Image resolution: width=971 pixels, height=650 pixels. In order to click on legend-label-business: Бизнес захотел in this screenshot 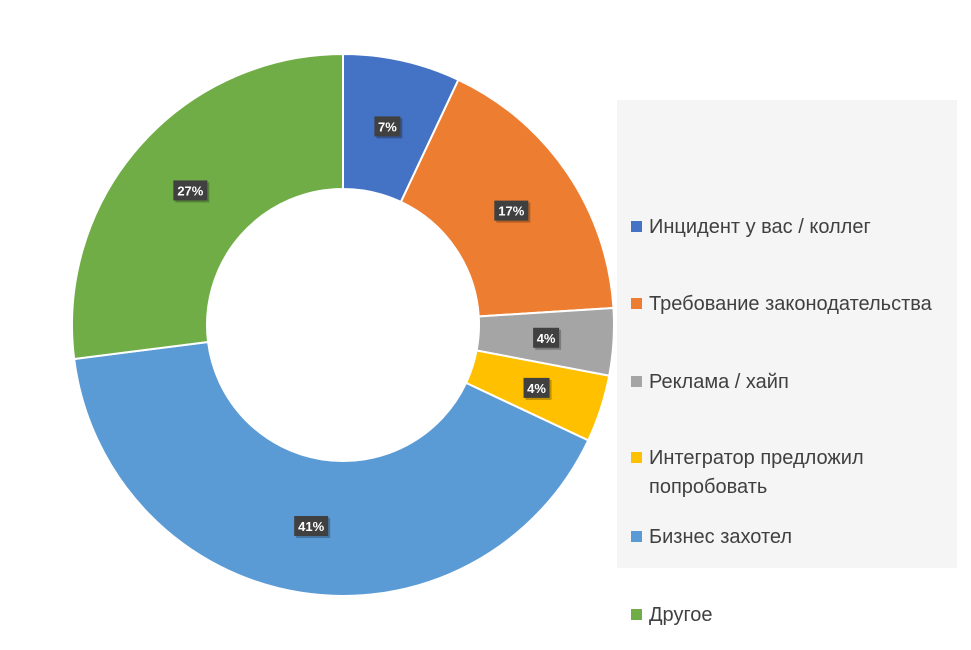, I will do `click(721, 537)`.